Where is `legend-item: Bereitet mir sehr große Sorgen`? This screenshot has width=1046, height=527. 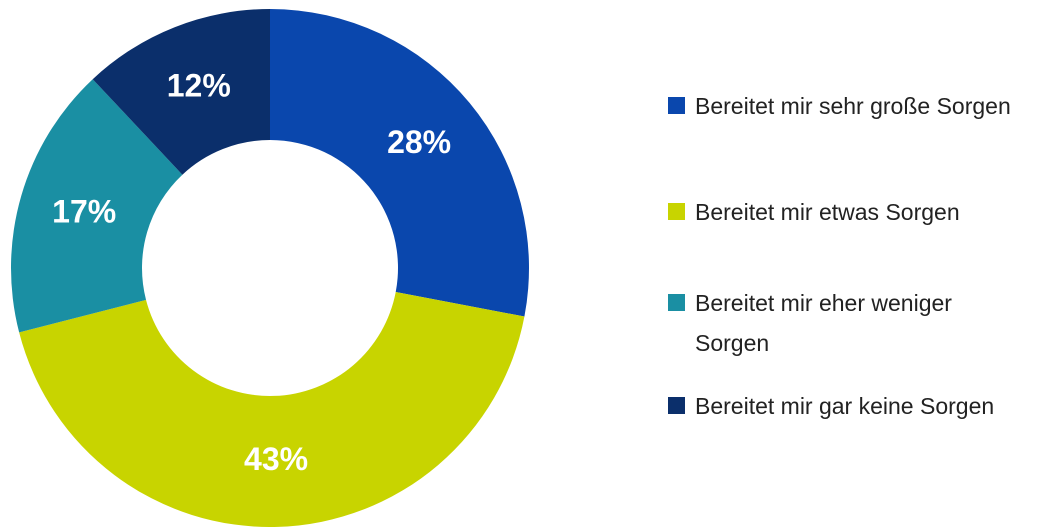 legend-item: Bereitet mir sehr große Sorgen is located at coordinates (841, 106).